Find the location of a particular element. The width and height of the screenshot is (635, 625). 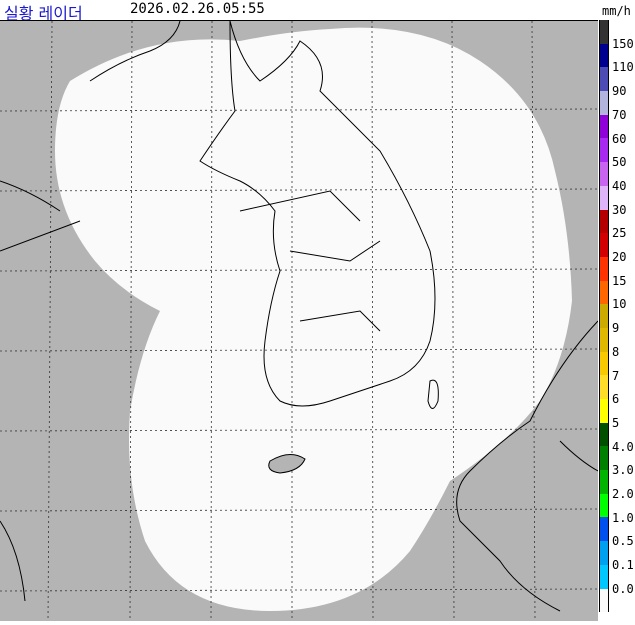

legend-label: 1.0 is located at coordinates (623, 517).